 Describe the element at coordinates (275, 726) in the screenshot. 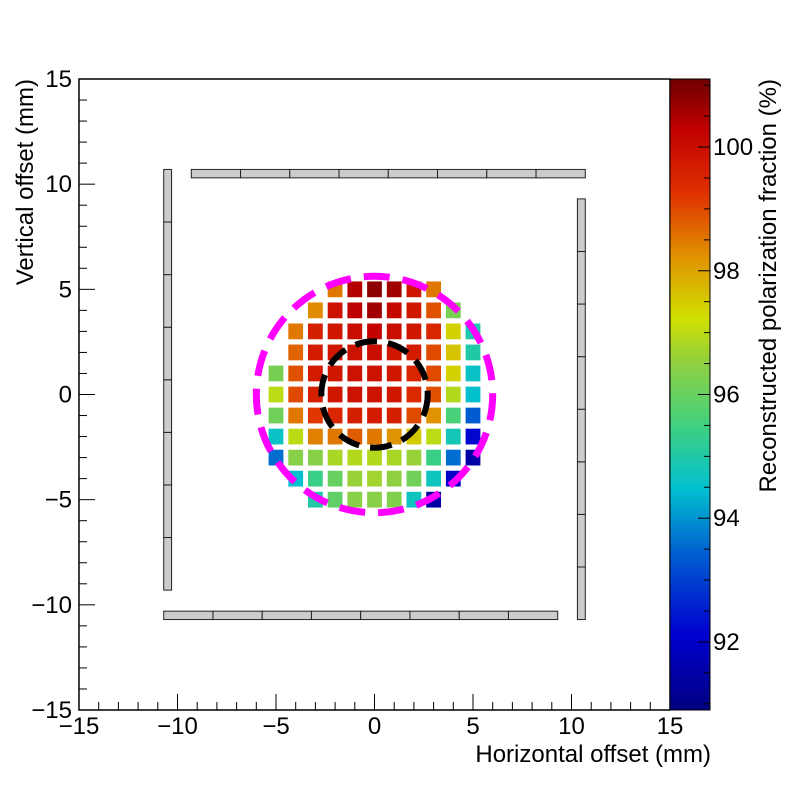

I see `x-tick-label: −5` at that location.